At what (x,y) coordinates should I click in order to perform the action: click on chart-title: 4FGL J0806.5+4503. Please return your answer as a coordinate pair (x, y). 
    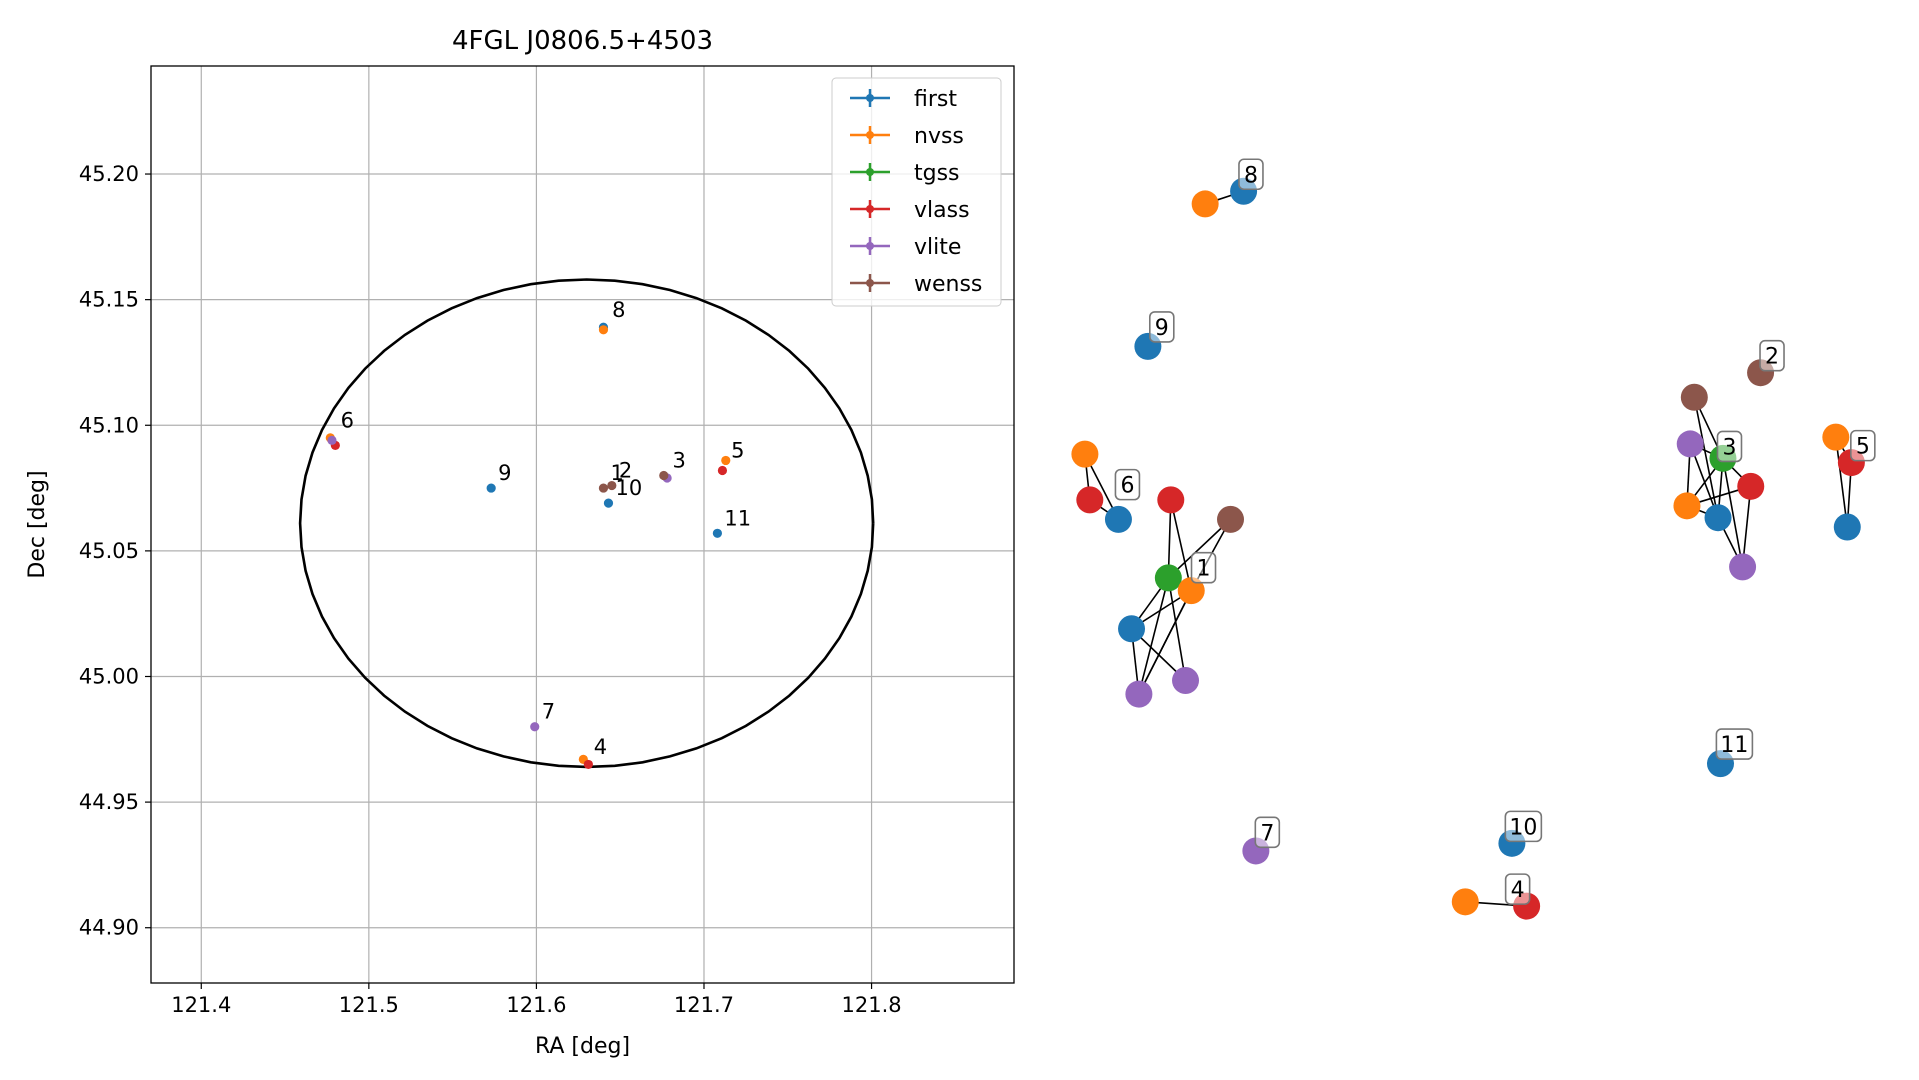
    Looking at the image, I should click on (582, 41).